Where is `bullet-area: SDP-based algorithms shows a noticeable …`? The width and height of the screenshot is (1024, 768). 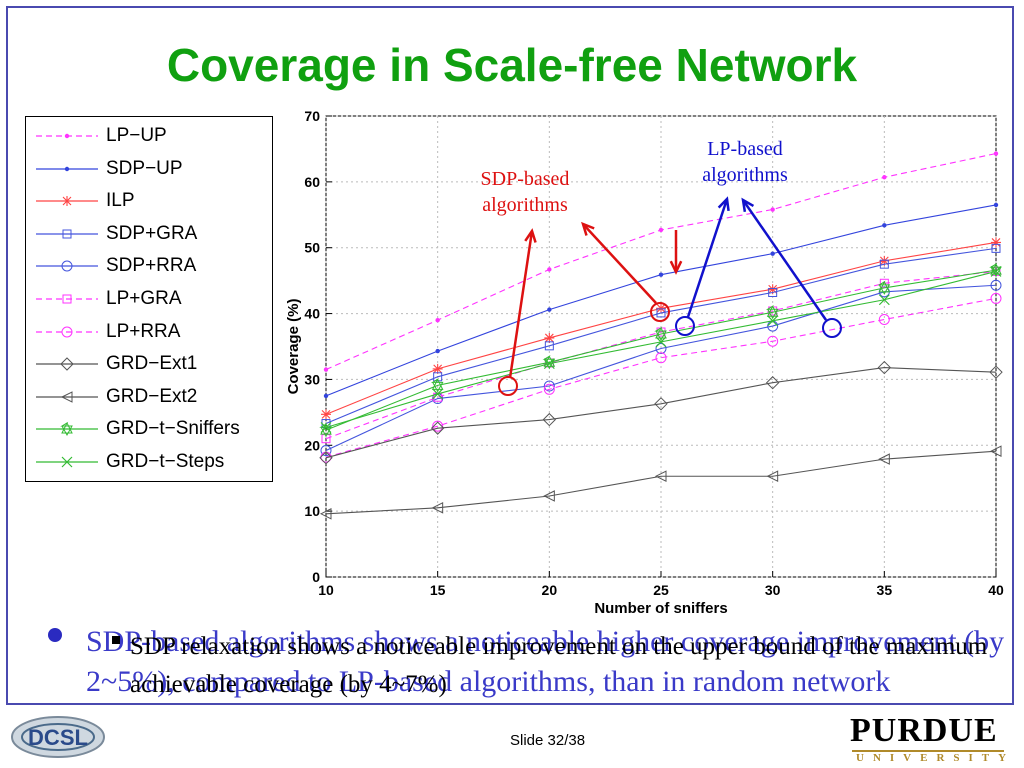
bullet-area: SDP-based algorithms shows a noticeable … is located at coordinates (528, 662).